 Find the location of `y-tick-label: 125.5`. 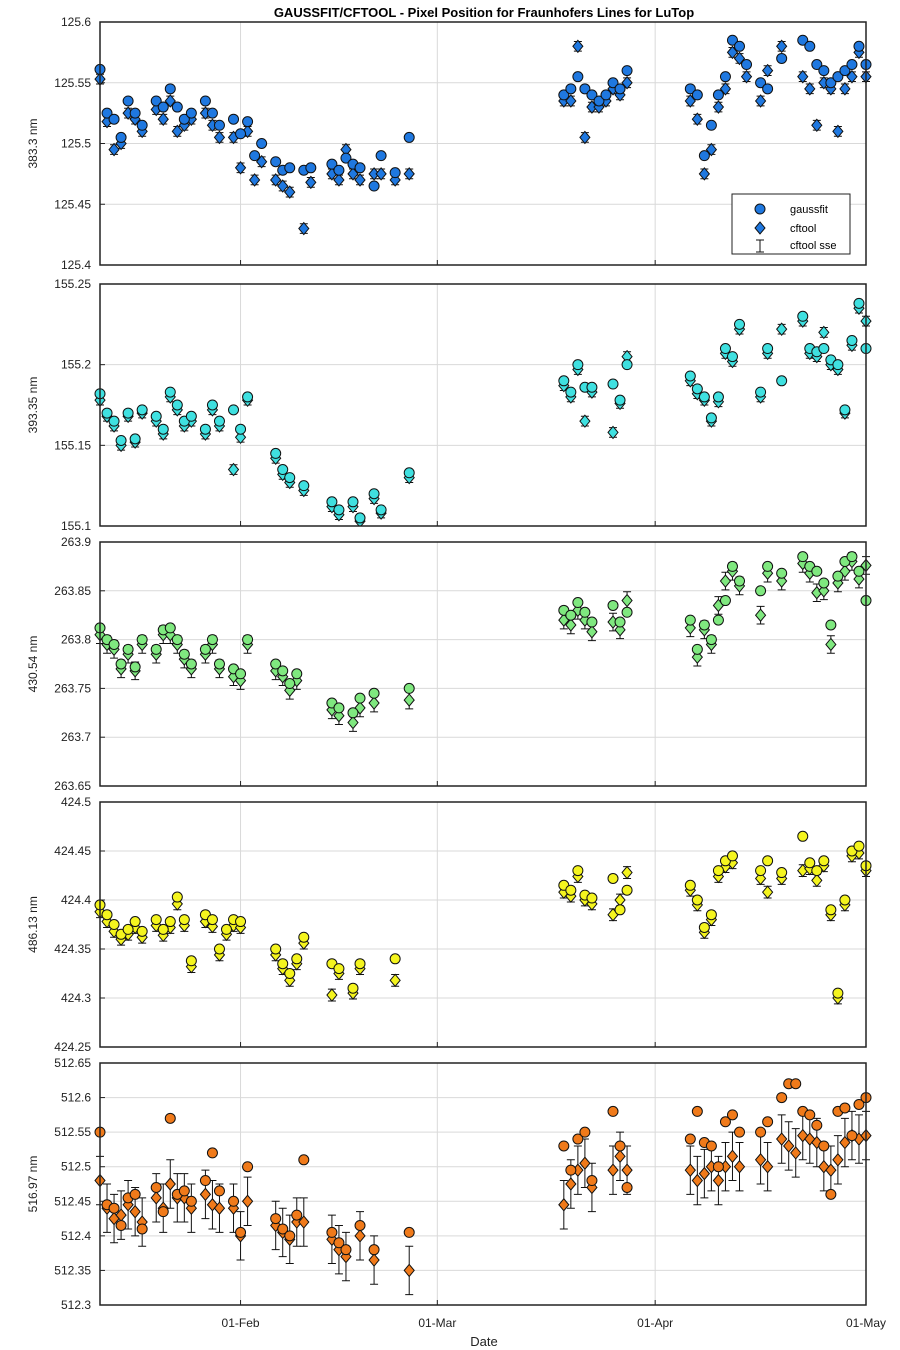

y-tick-label: 125.5 is located at coordinates (76, 144).